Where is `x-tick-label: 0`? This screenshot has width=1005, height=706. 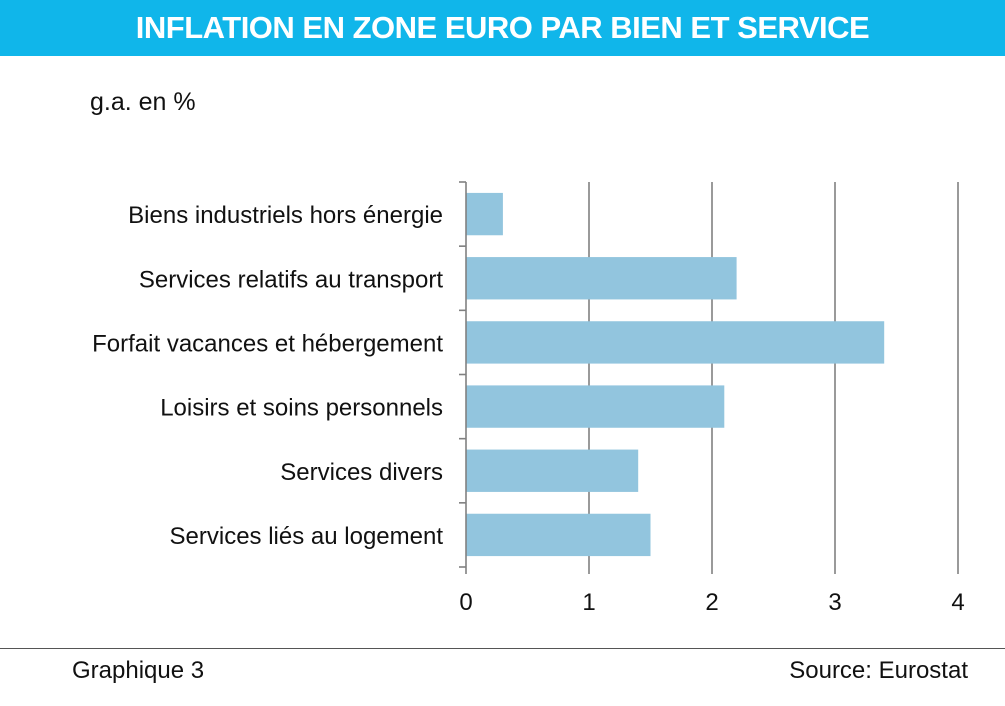
x-tick-label: 0 is located at coordinates (465, 602).